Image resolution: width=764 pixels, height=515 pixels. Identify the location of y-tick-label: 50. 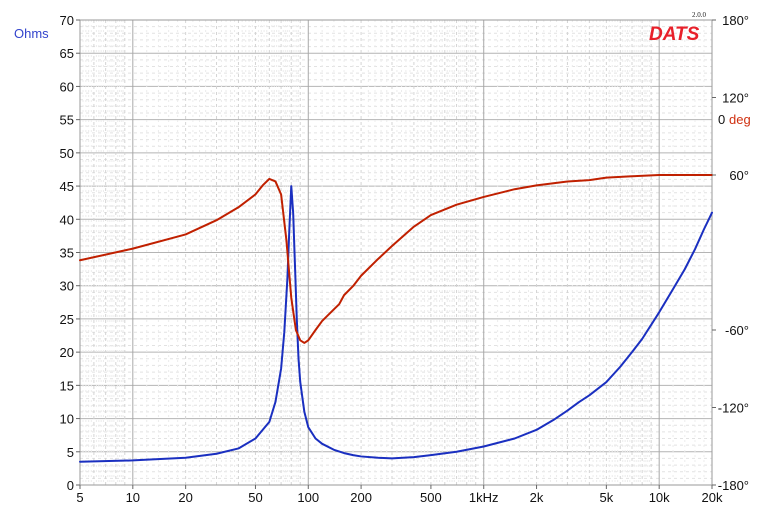
(67, 153).